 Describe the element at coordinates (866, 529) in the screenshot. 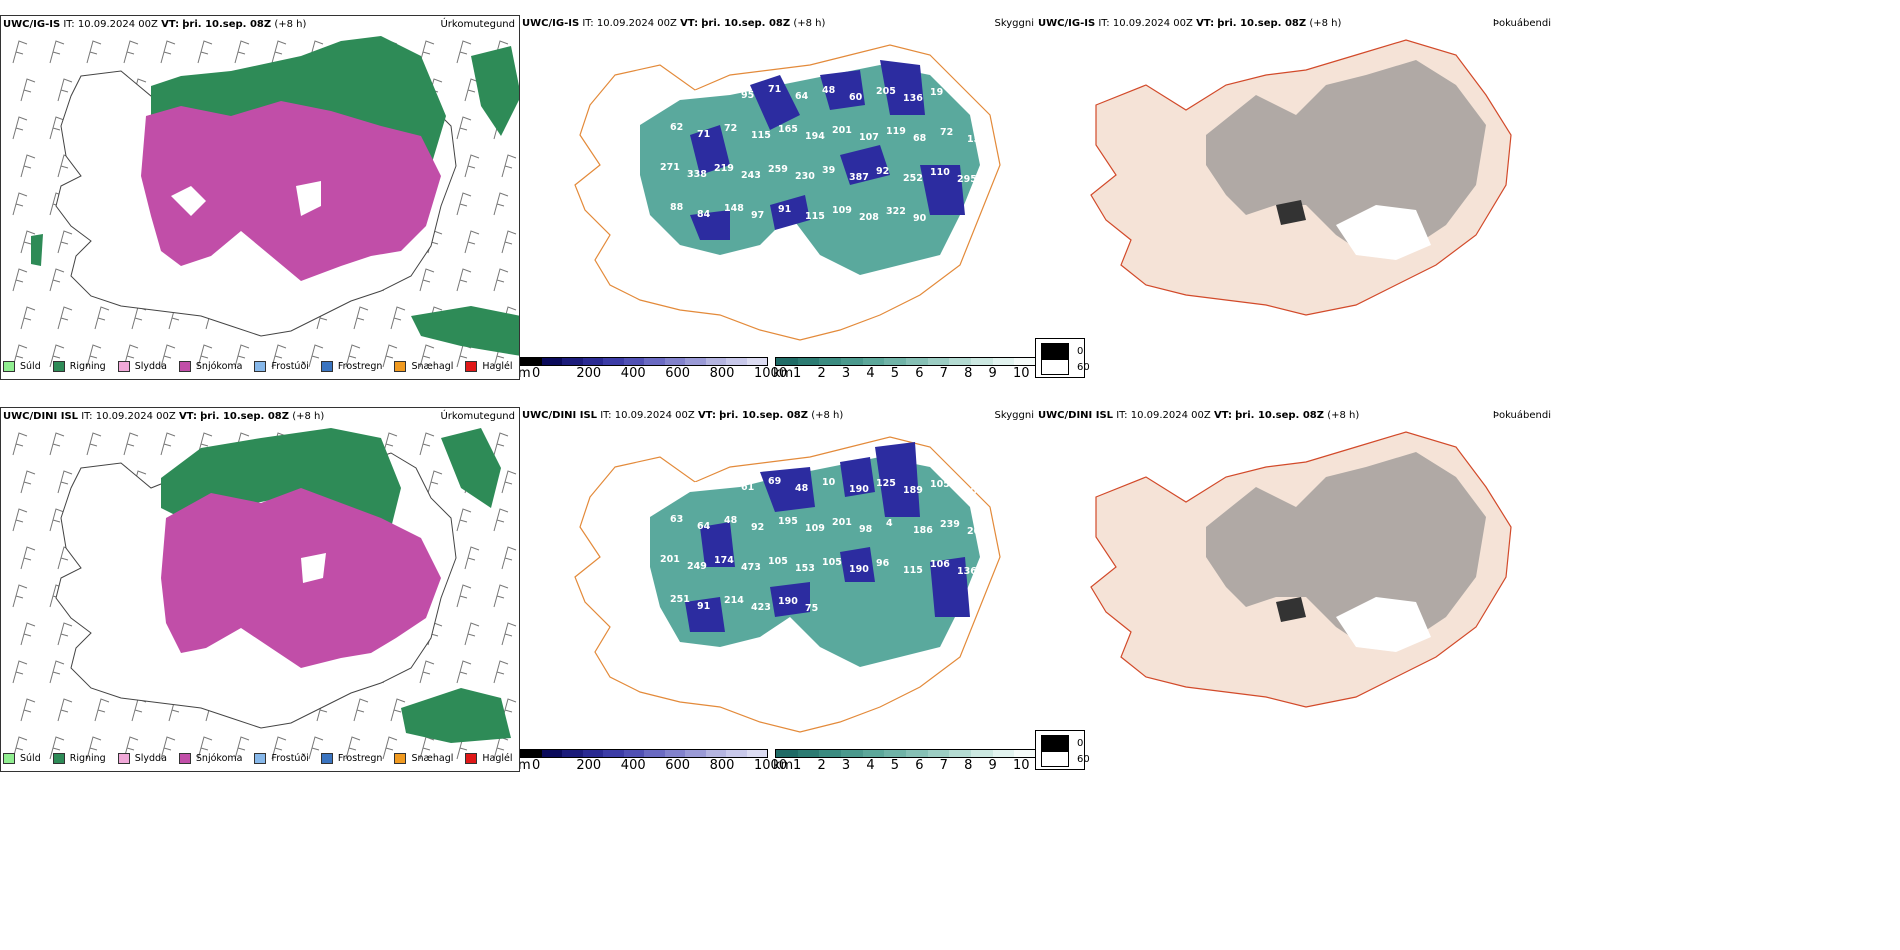

I see `visibility-value: 98` at that location.